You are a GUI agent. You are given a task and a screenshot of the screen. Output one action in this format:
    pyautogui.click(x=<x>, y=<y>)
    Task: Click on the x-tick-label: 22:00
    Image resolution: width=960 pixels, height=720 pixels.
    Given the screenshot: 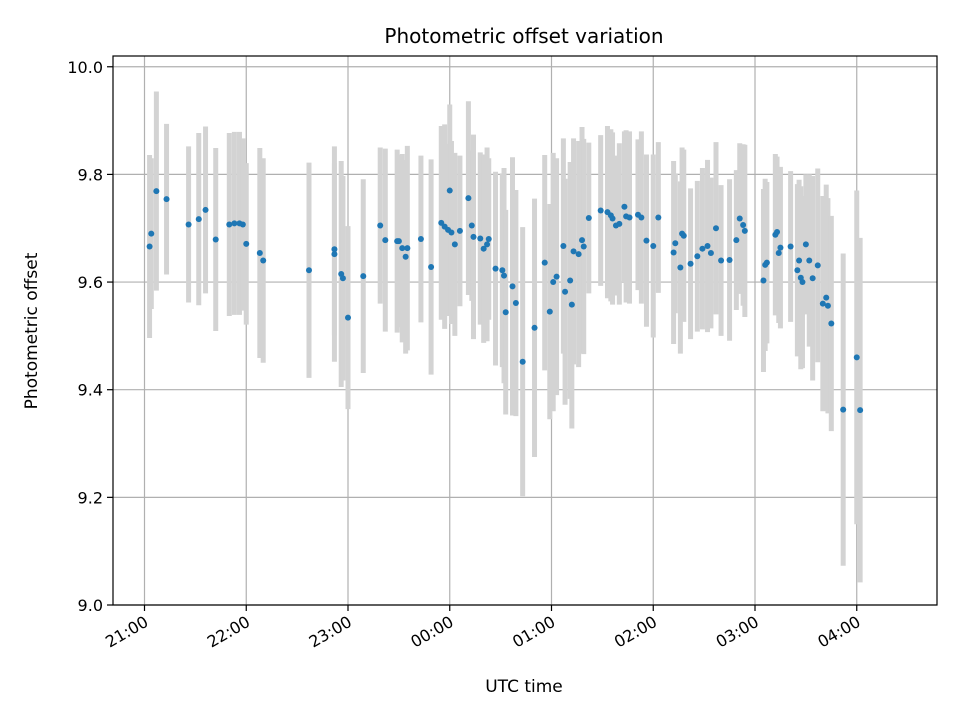 What is the action you would take?
    pyautogui.click(x=228, y=632)
    